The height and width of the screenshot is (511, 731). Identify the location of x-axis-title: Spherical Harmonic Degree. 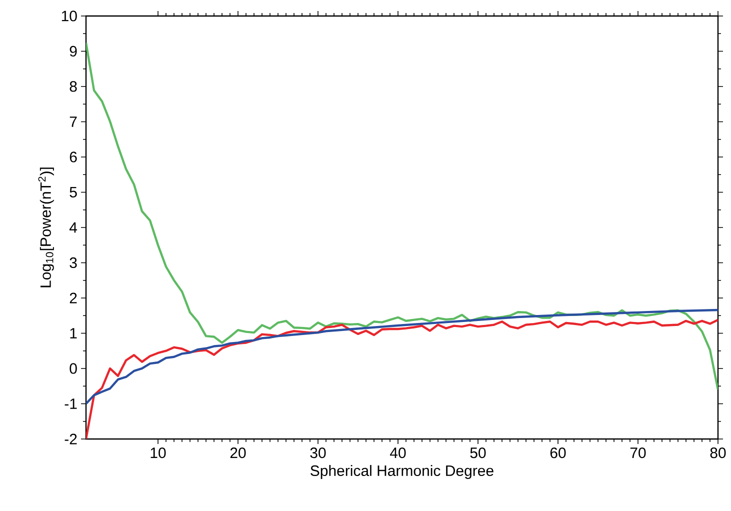
(402, 472).